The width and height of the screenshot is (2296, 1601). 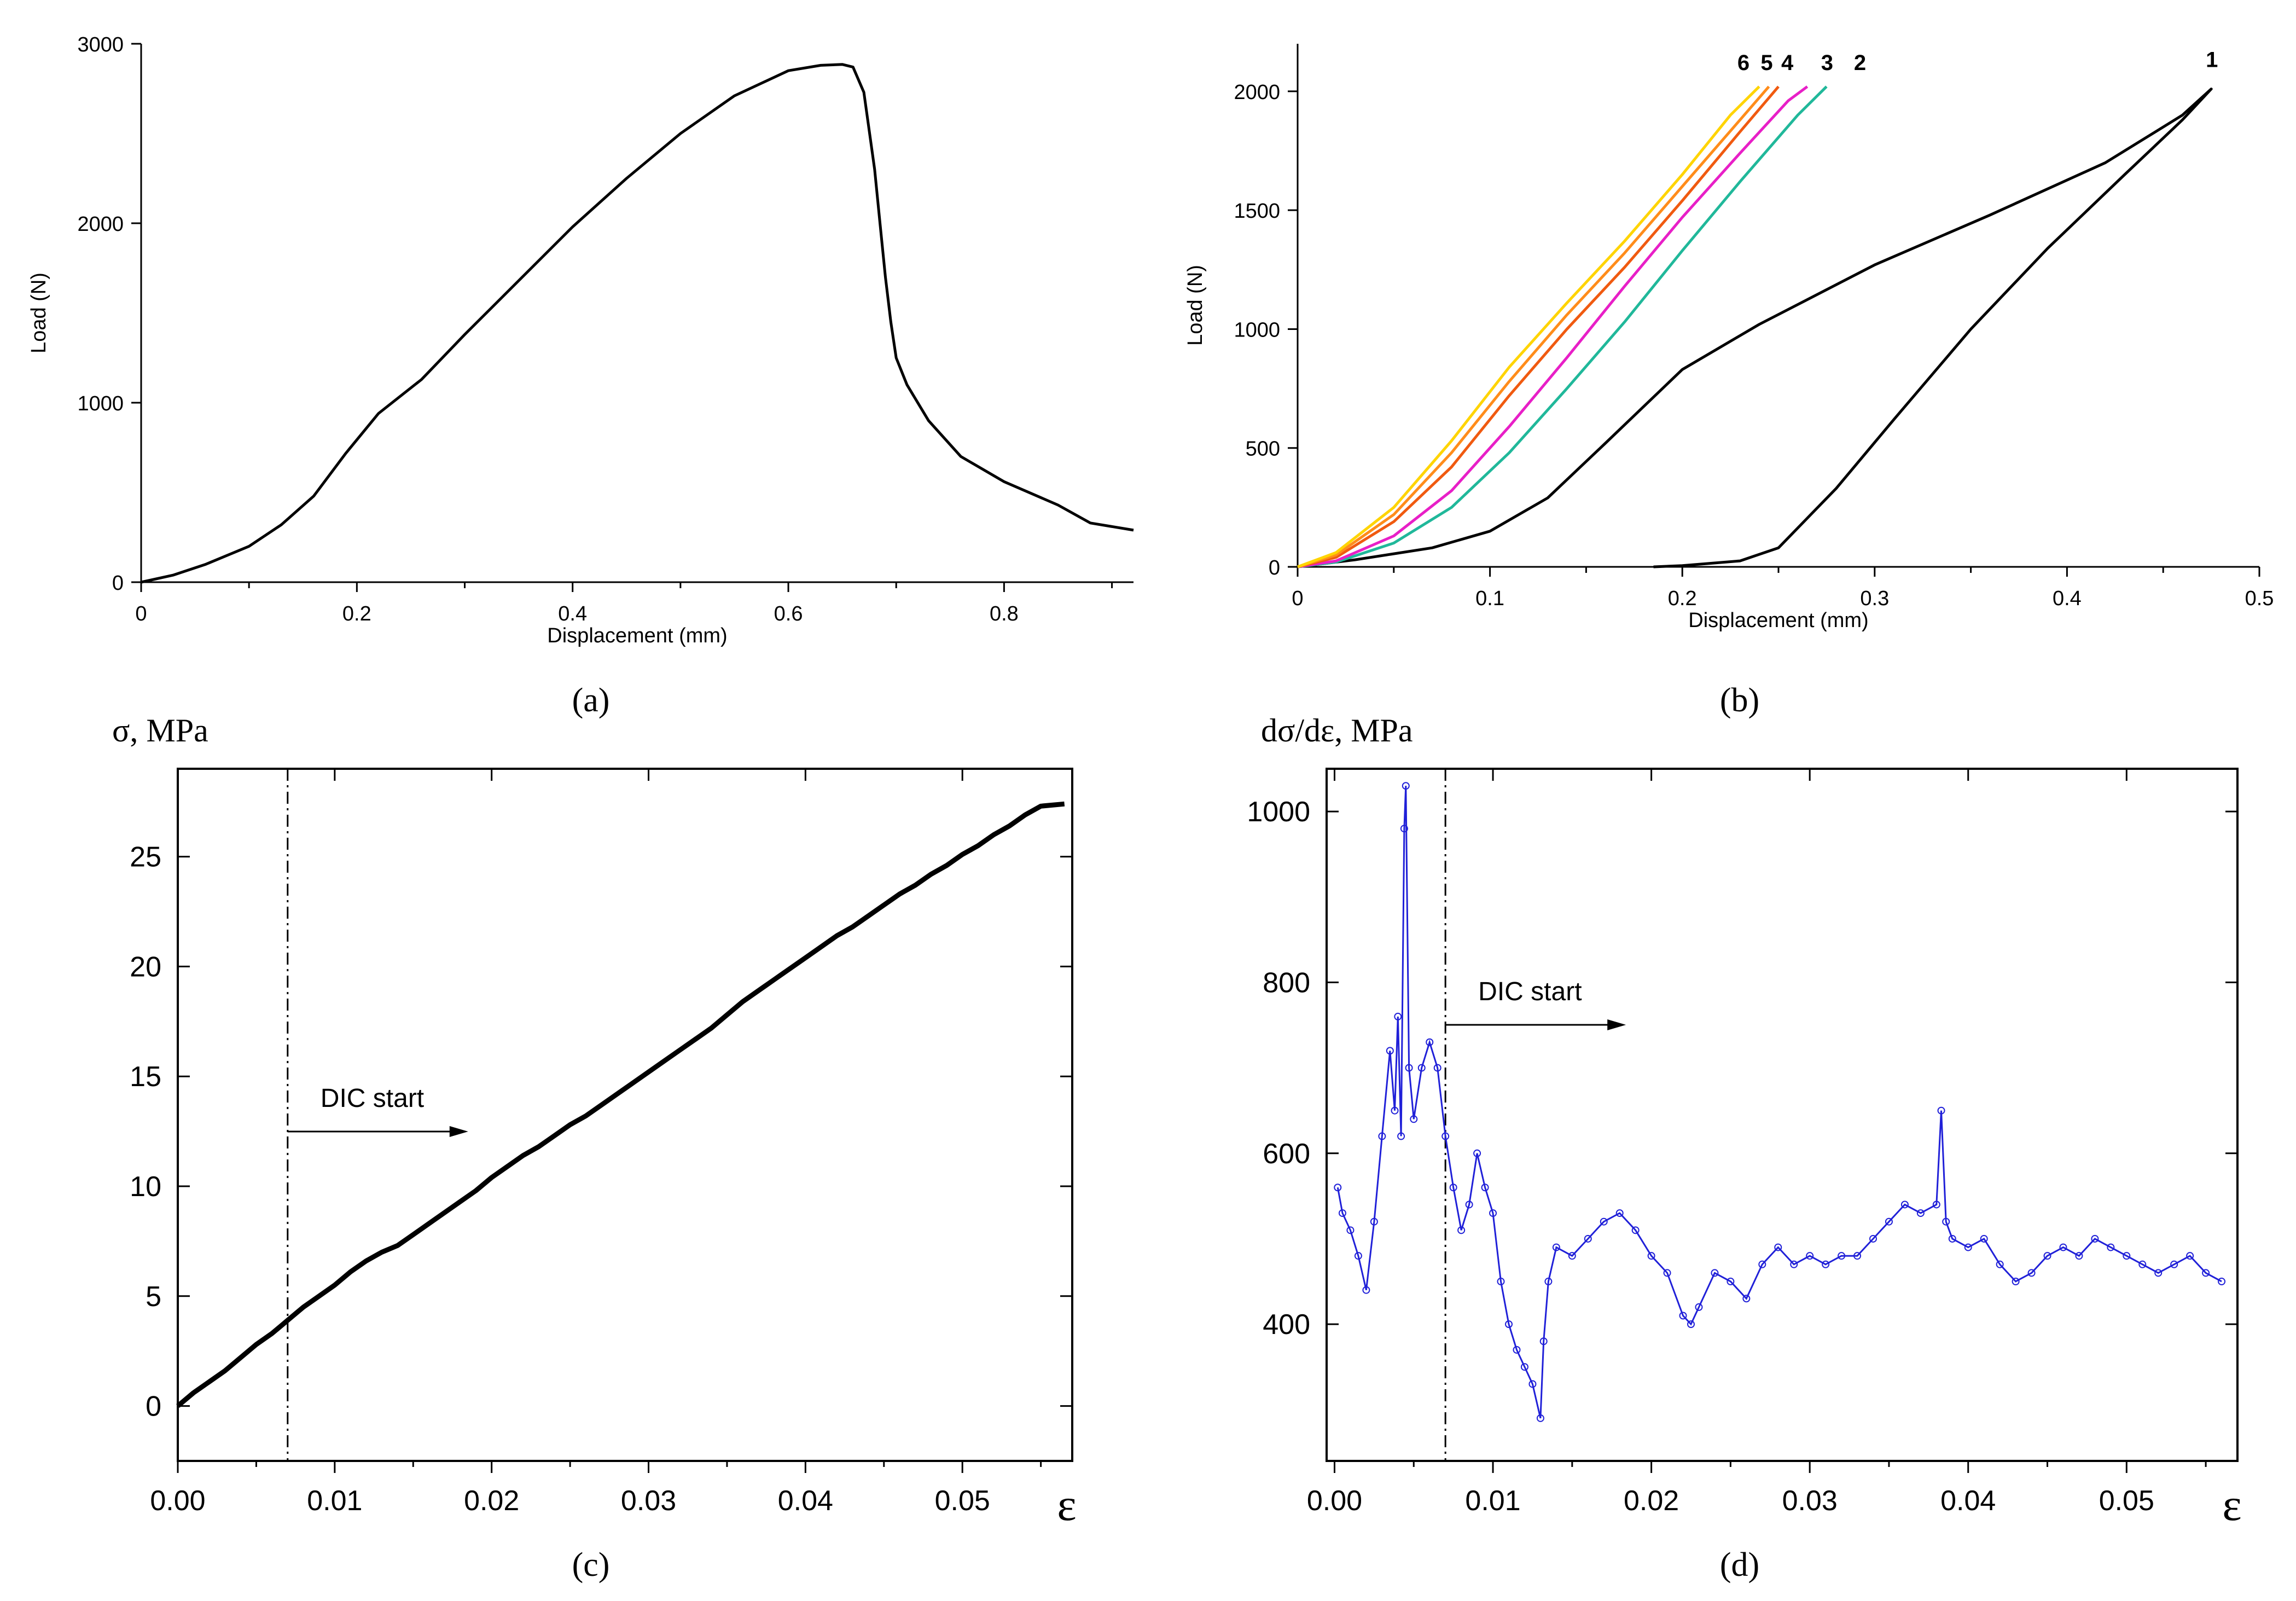 What do you see at coordinates (1286, 983) in the screenshot?
I see `y-tick-label: 800` at bounding box center [1286, 983].